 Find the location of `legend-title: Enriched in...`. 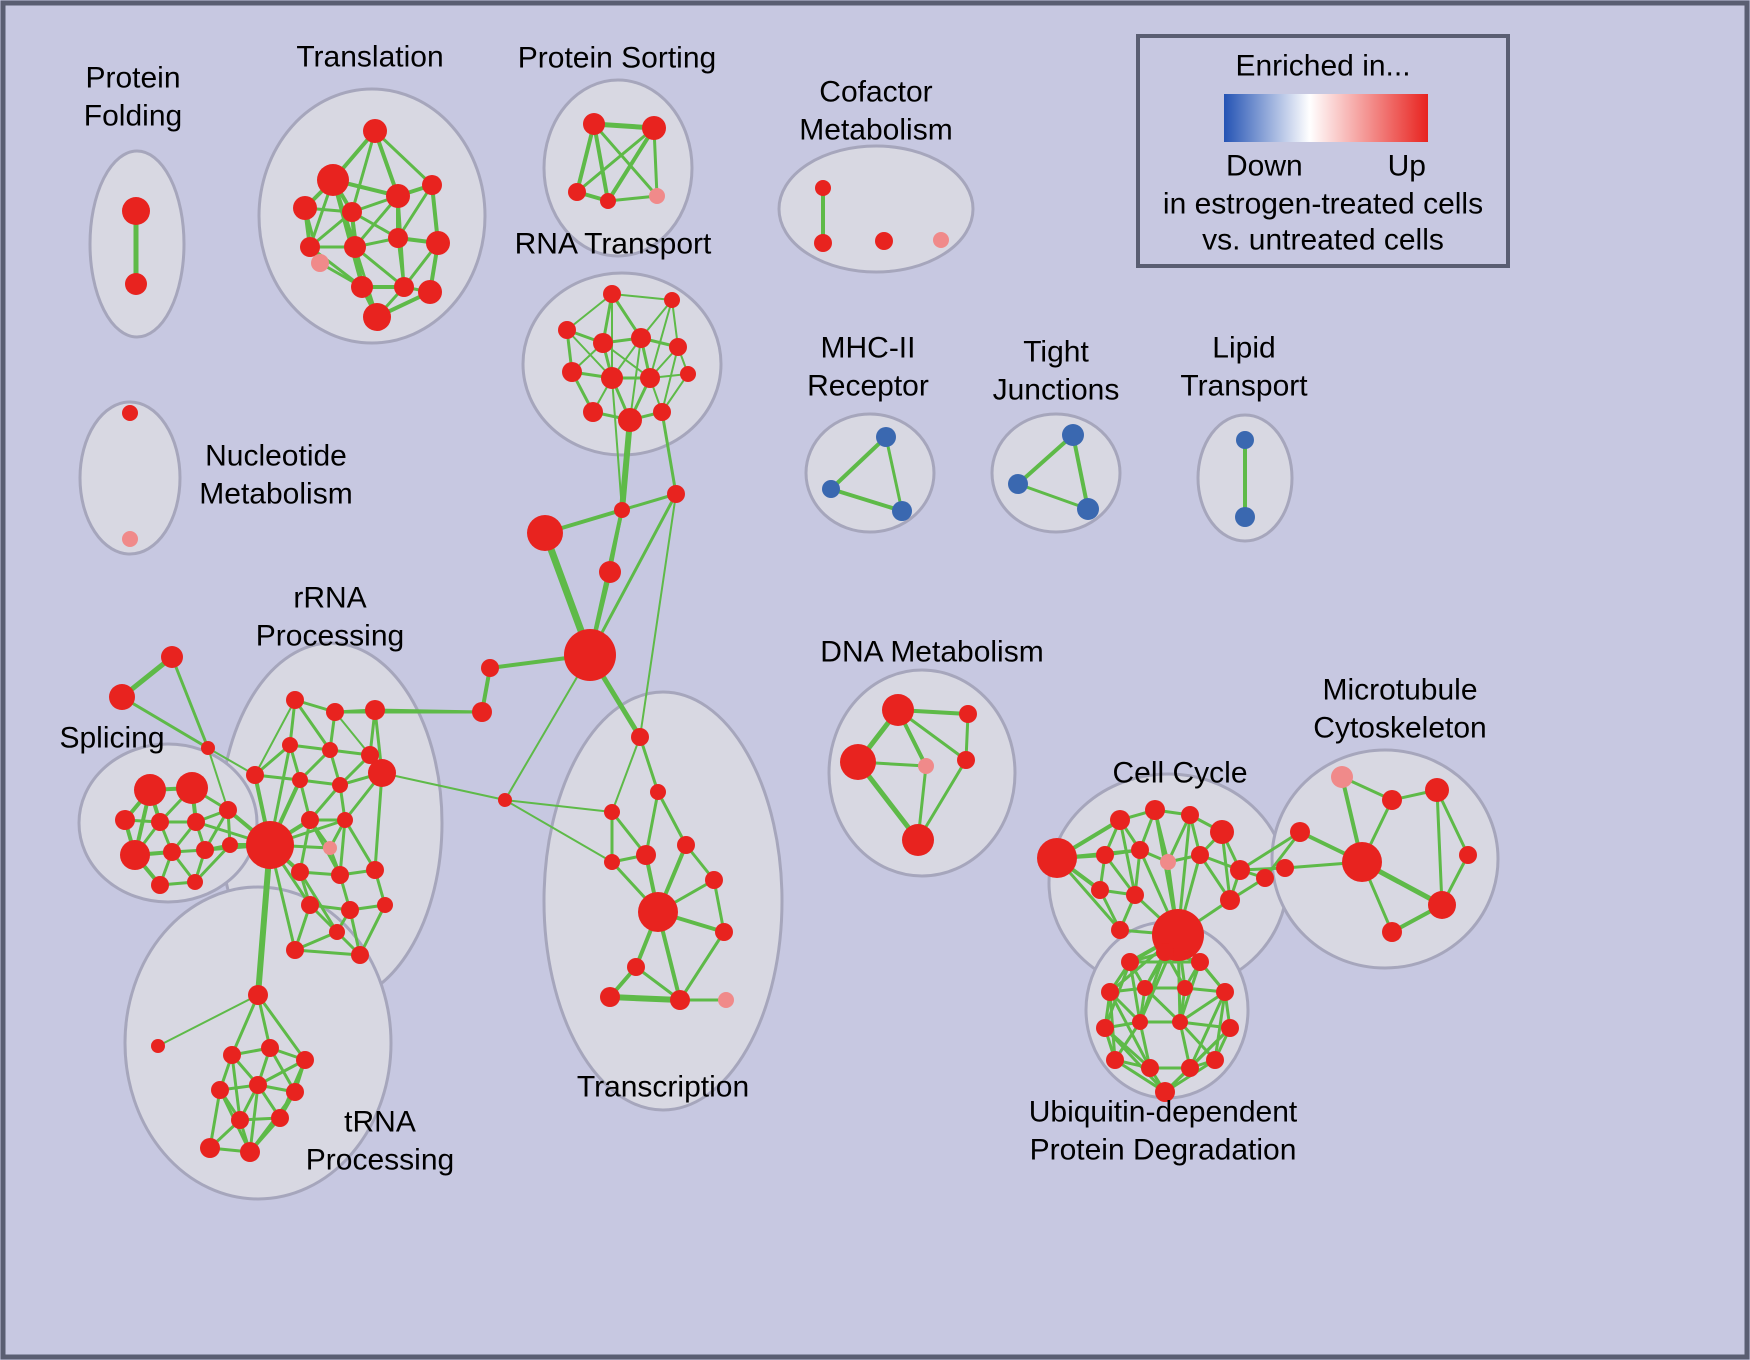

legend-title: Enriched in... is located at coordinates (1322, 66).